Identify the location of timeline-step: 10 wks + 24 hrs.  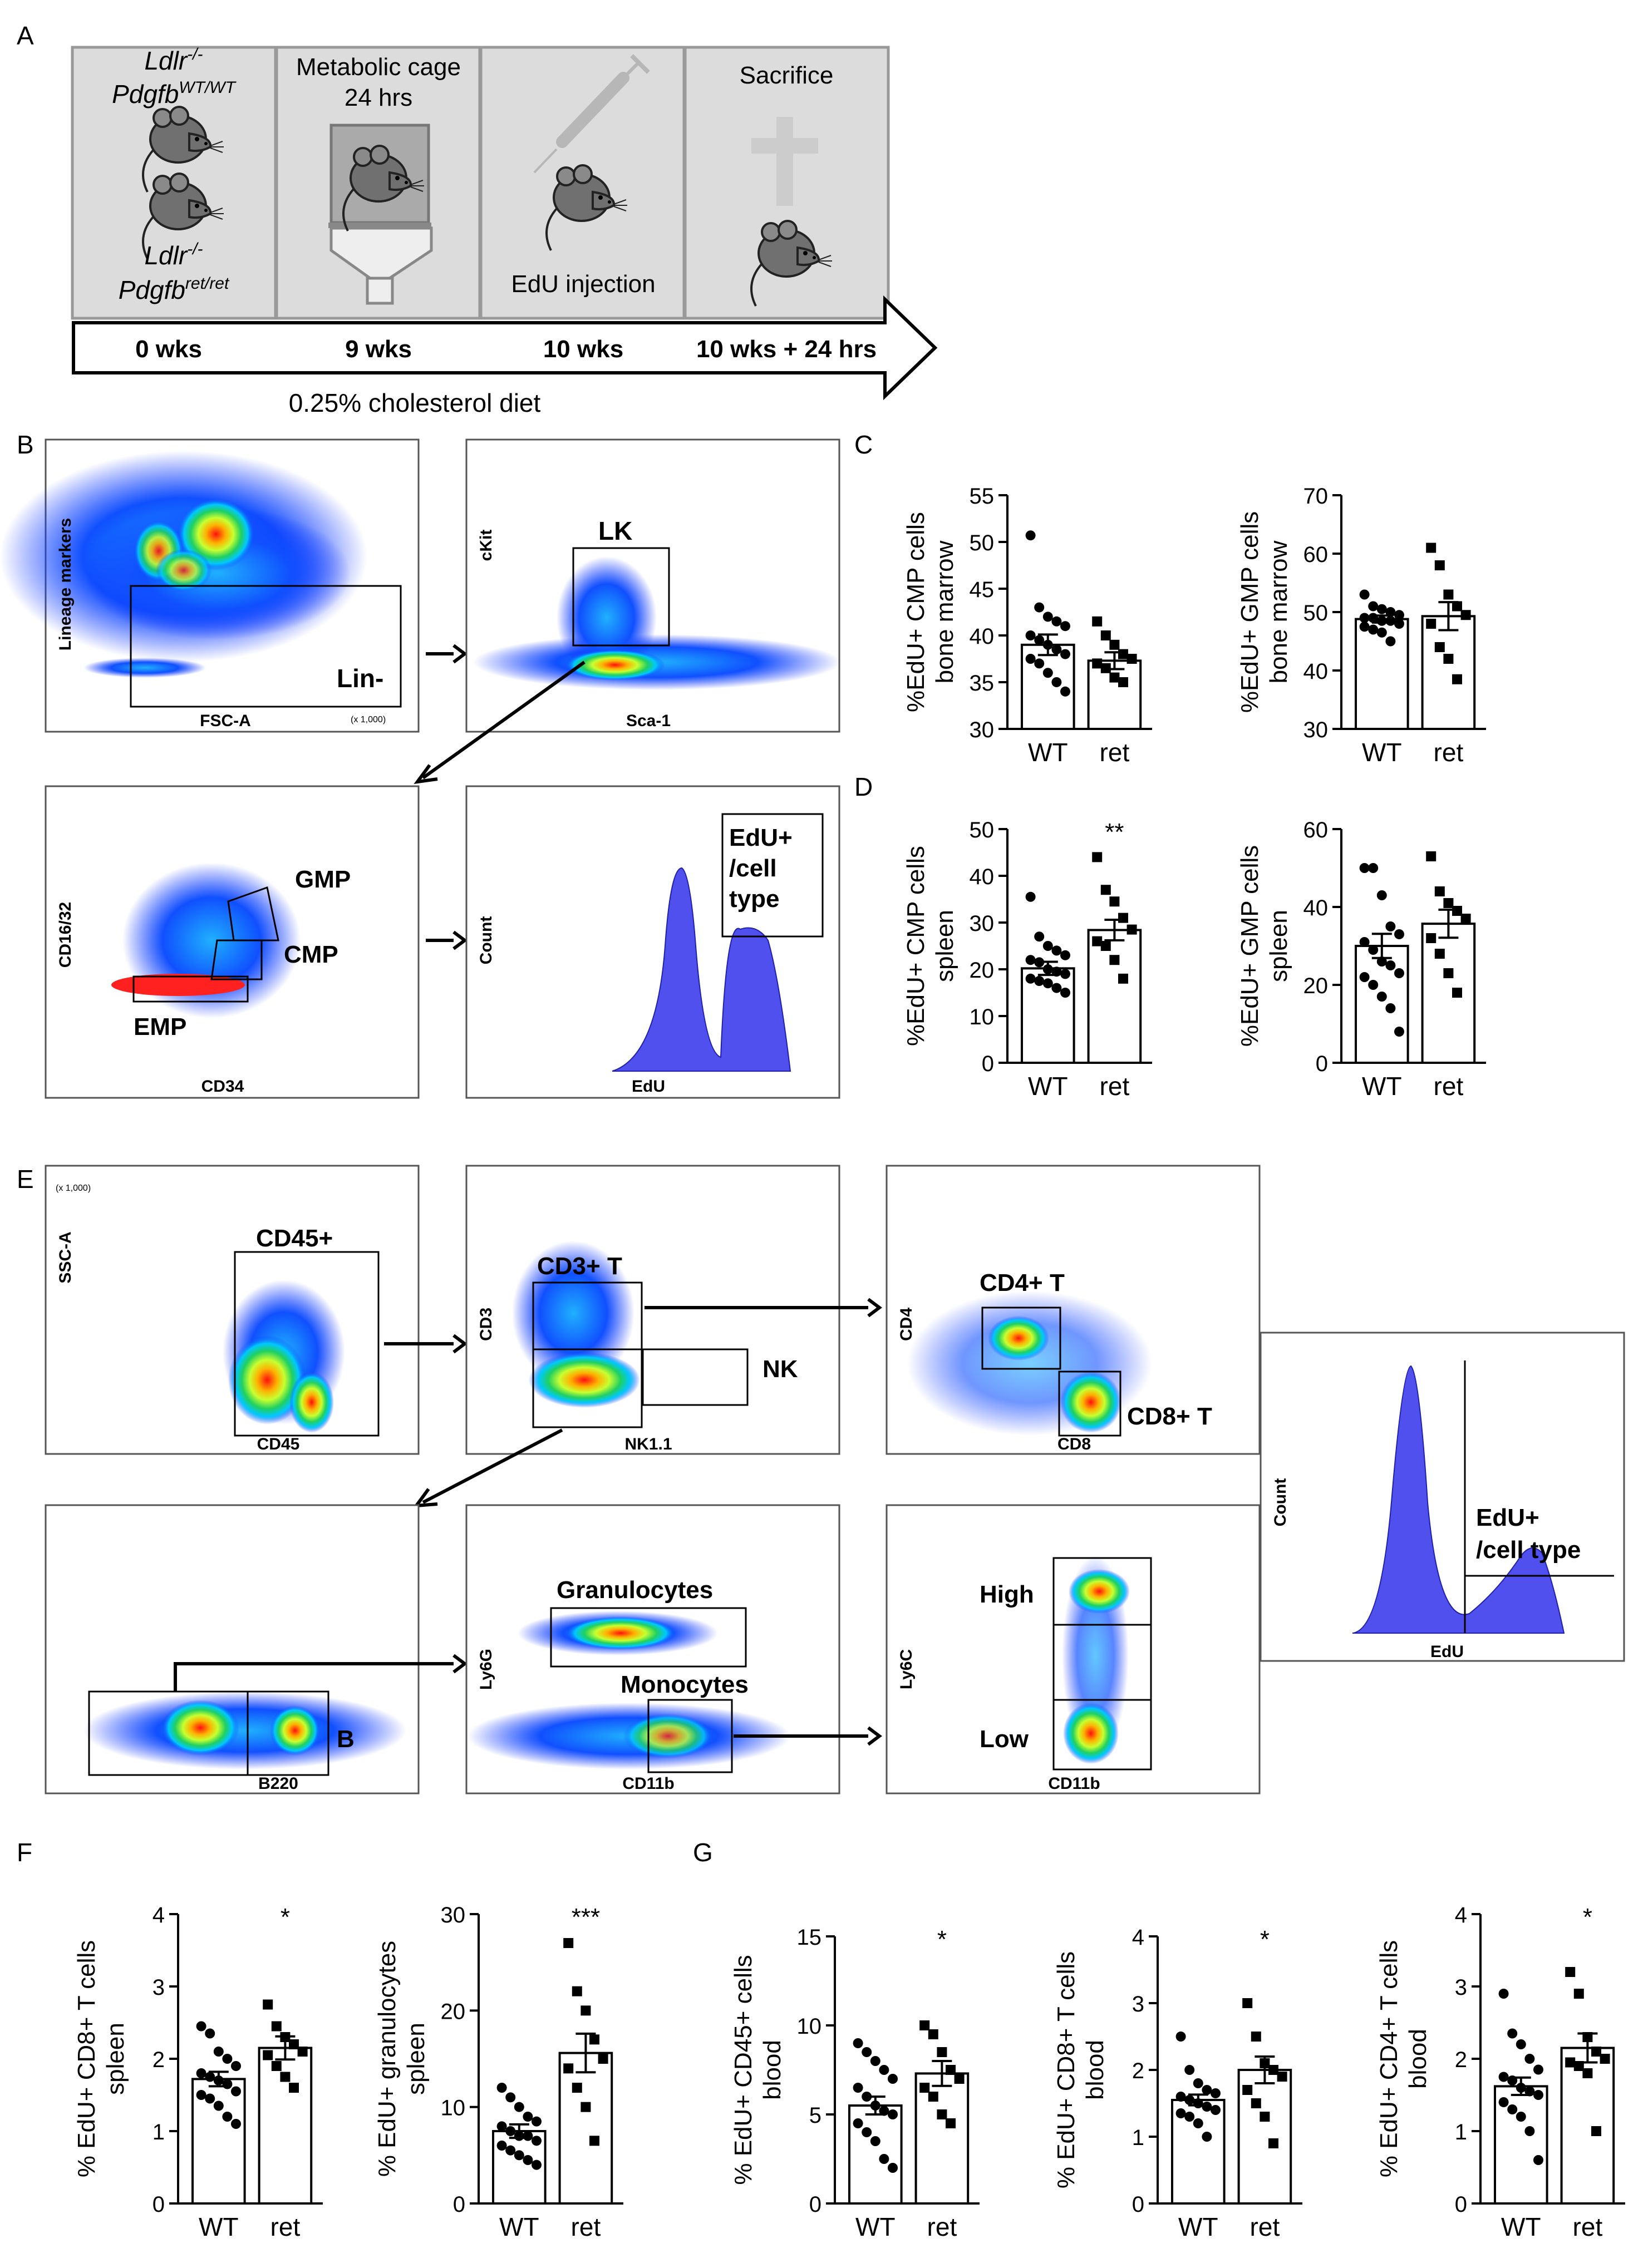
(786, 349).